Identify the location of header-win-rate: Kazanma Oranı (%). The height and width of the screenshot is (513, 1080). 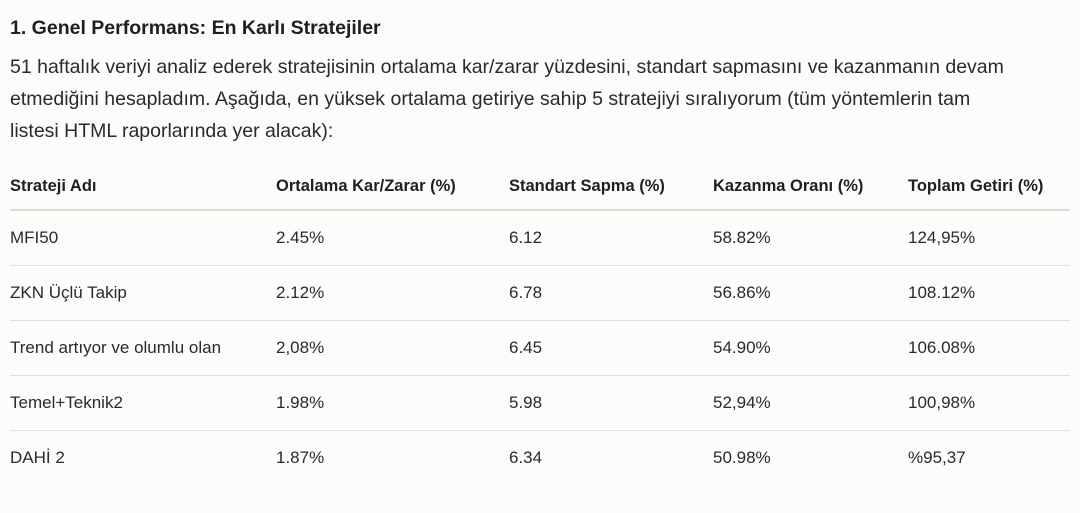
(810, 187).